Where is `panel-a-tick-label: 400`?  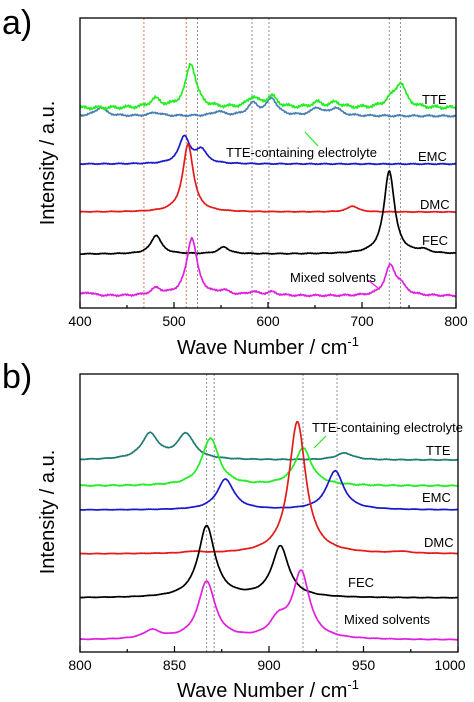 panel-a-tick-label: 400 is located at coordinates (80, 321).